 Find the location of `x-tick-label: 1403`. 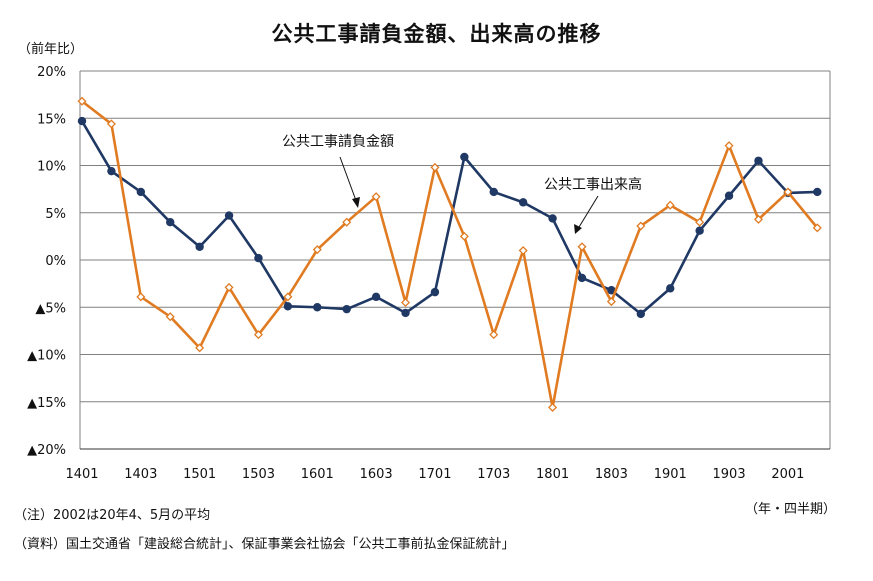

x-tick-label: 1403 is located at coordinates (140, 474).